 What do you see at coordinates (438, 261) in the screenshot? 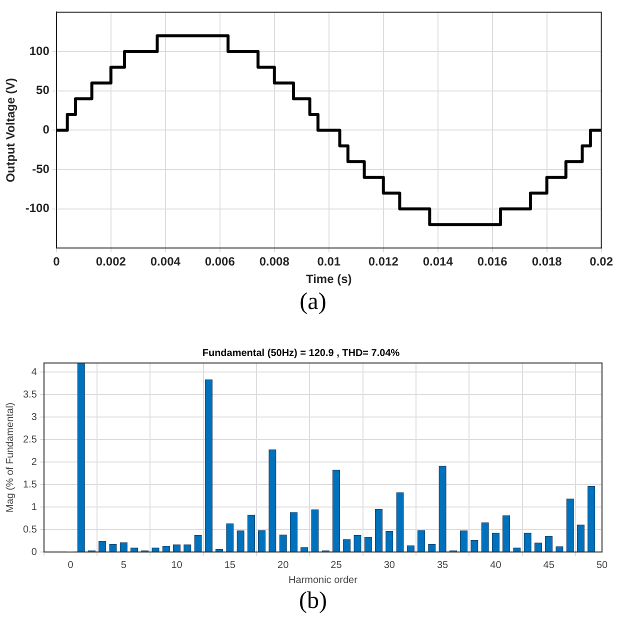
I see `x-tick-label: 0.014` at bounding box center [438, 261].